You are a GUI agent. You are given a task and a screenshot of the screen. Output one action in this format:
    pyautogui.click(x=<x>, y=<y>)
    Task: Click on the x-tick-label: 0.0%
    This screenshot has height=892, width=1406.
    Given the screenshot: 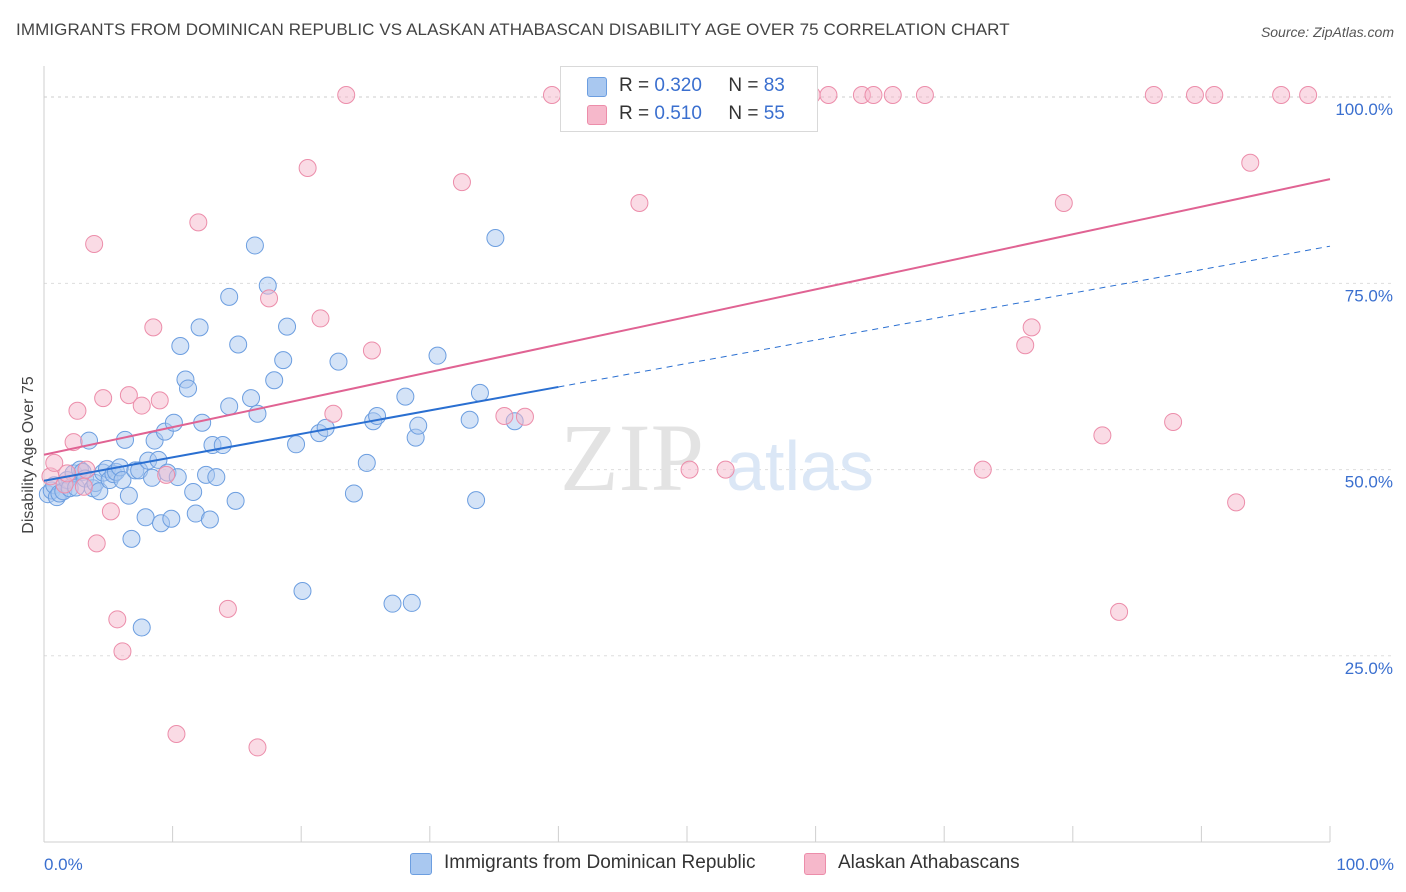 What is the action you would take?
    pyautogui.click(x=63, y=864)
    